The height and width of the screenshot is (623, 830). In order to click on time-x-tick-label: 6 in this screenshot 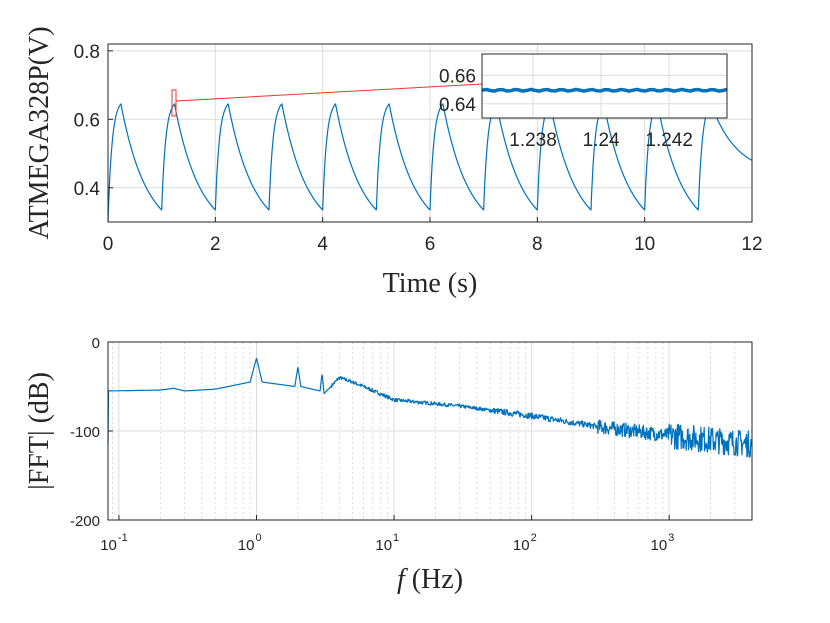, I will do `click(430, 244)`.